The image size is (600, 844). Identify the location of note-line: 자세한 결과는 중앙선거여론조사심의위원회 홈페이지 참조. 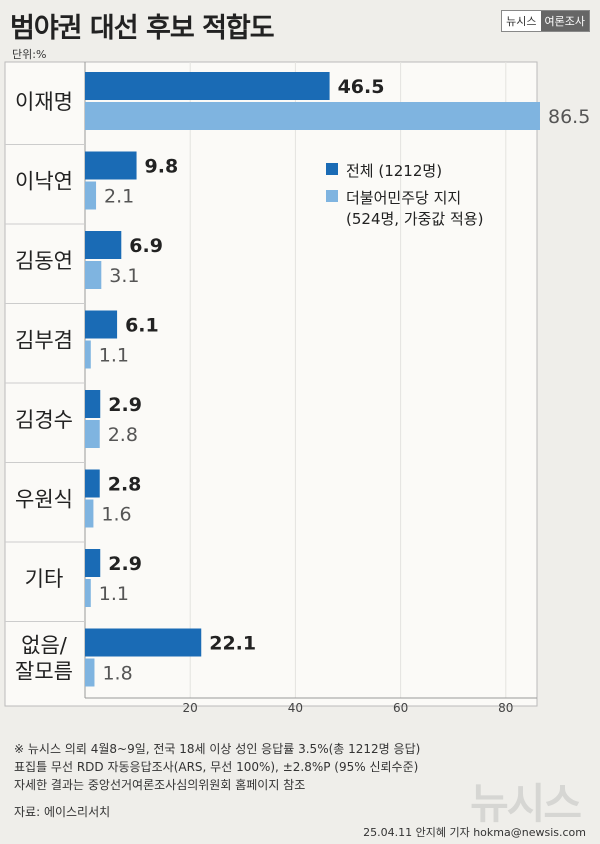
(160, 785).